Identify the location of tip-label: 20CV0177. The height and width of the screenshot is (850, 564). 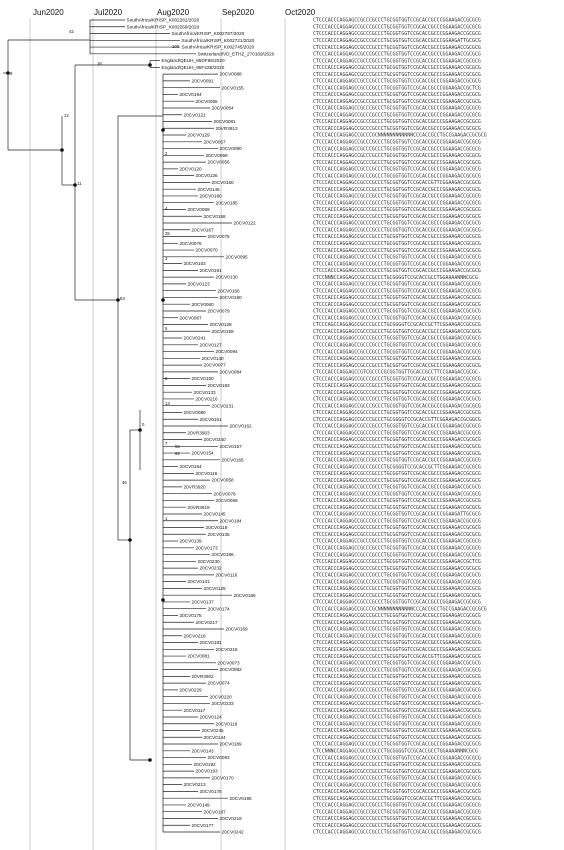
(203, 825).